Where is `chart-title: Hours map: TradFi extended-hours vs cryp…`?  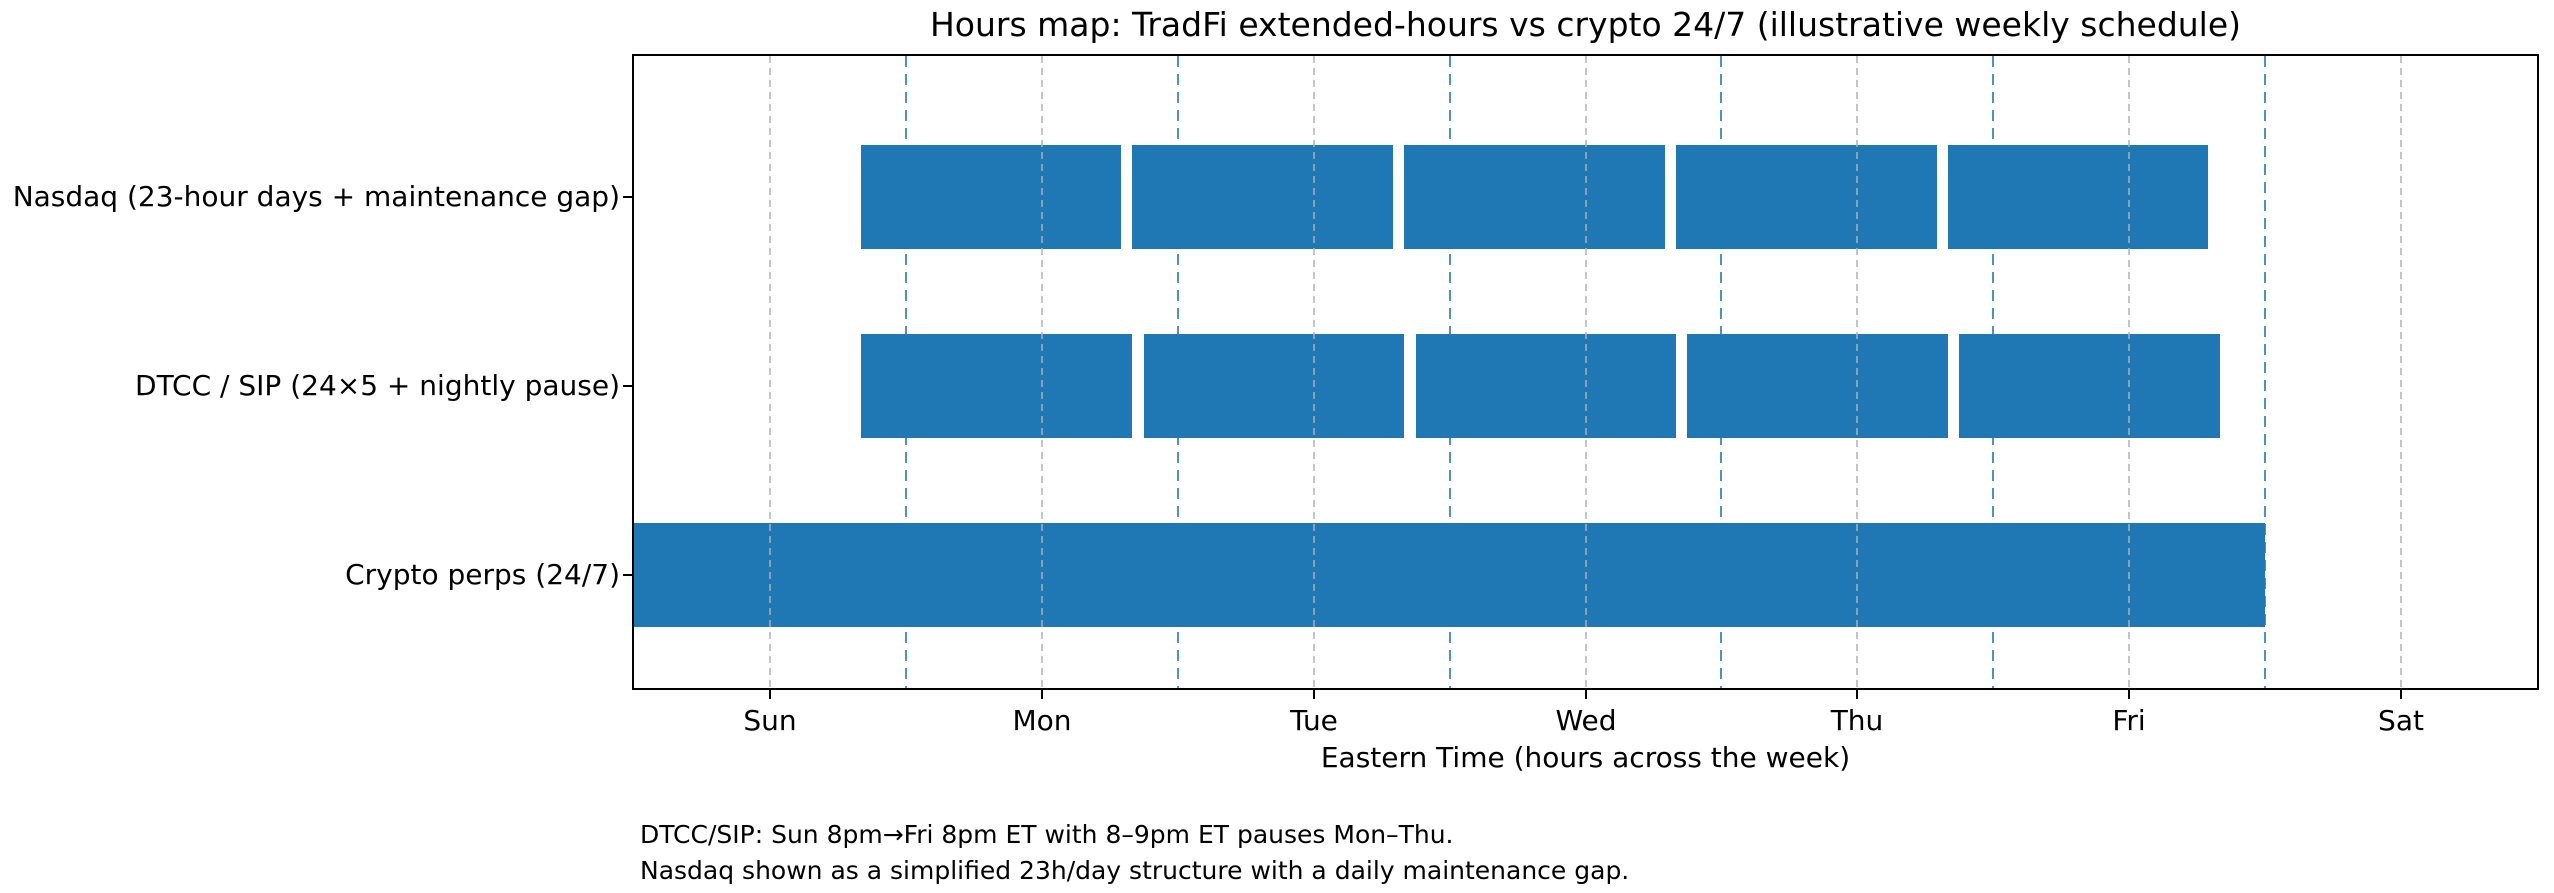
chart-title: Hours map: TradFi extended-hours vs cryp… is located at coordinates (1585, 24).